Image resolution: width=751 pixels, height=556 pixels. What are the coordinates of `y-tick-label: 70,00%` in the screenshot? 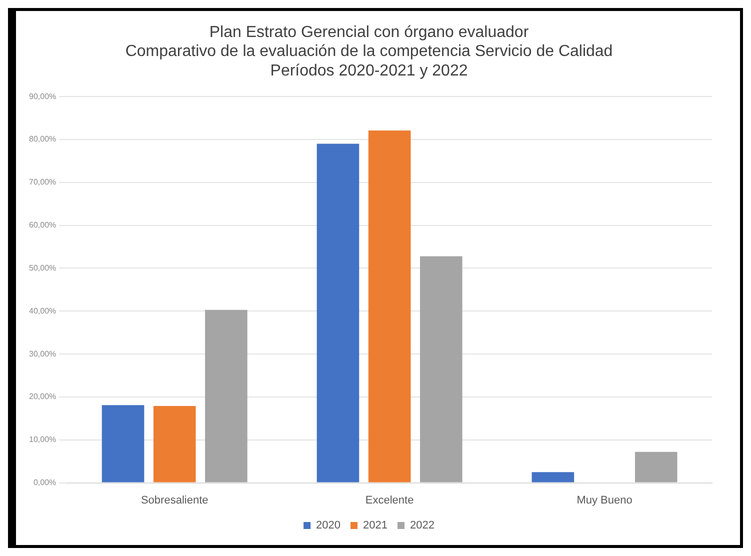 It's located at (42, 182).